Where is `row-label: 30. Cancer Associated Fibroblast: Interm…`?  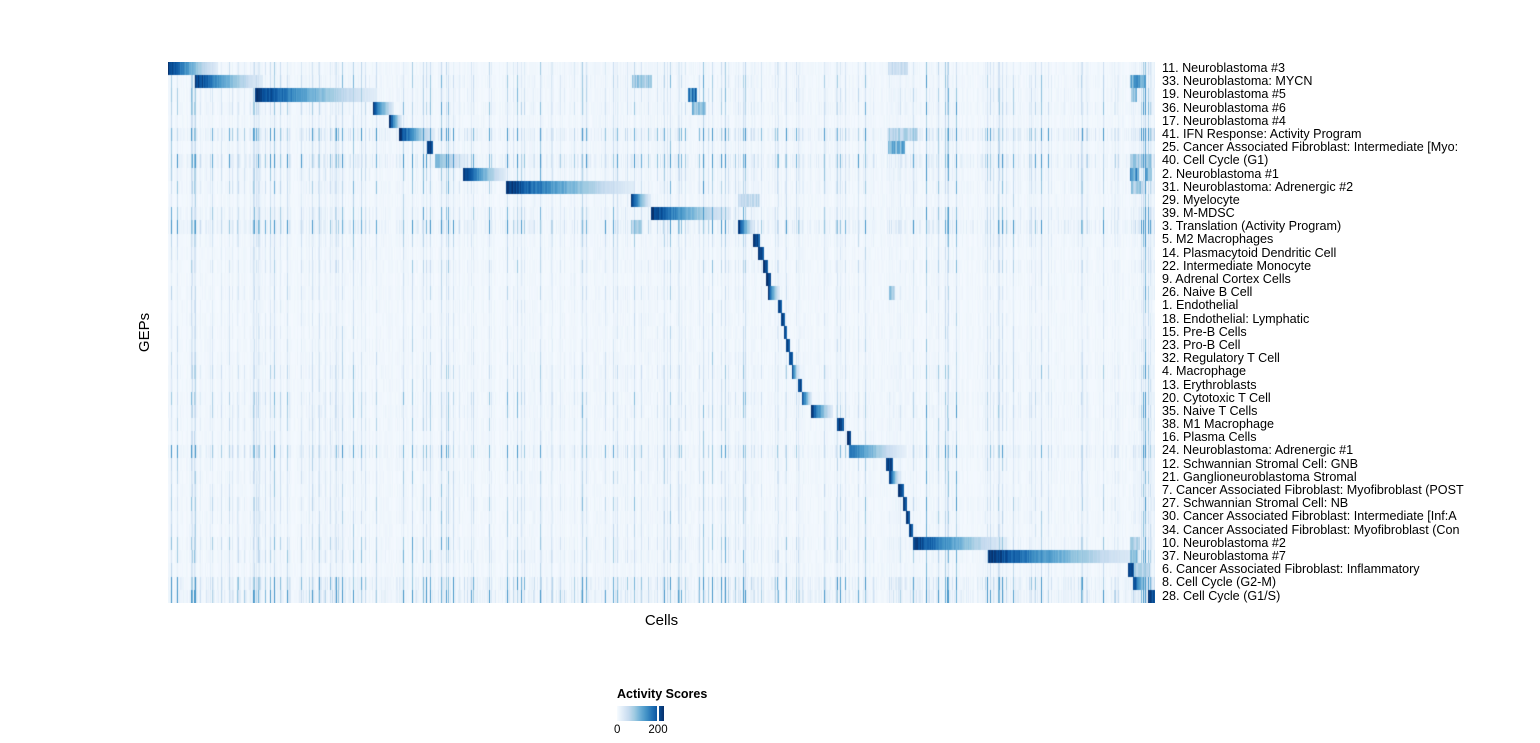
row-label: 30. Cancer Associated Fibroblast: Interm… is located at coordinates (1309, 516).